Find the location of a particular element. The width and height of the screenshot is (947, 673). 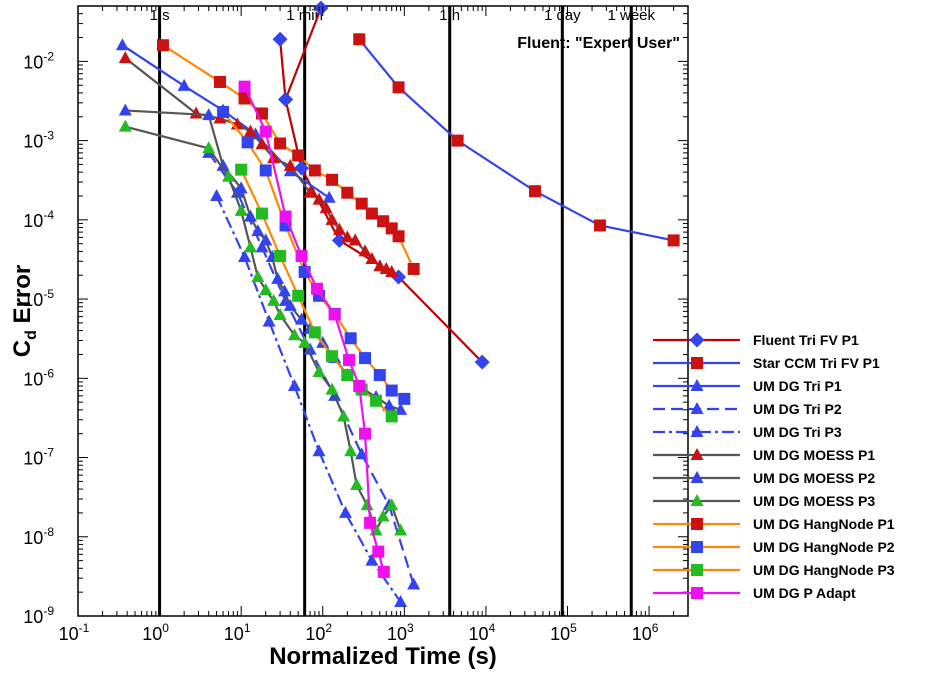

time-marker-label: 1 h is located at coordinates (449, 15).